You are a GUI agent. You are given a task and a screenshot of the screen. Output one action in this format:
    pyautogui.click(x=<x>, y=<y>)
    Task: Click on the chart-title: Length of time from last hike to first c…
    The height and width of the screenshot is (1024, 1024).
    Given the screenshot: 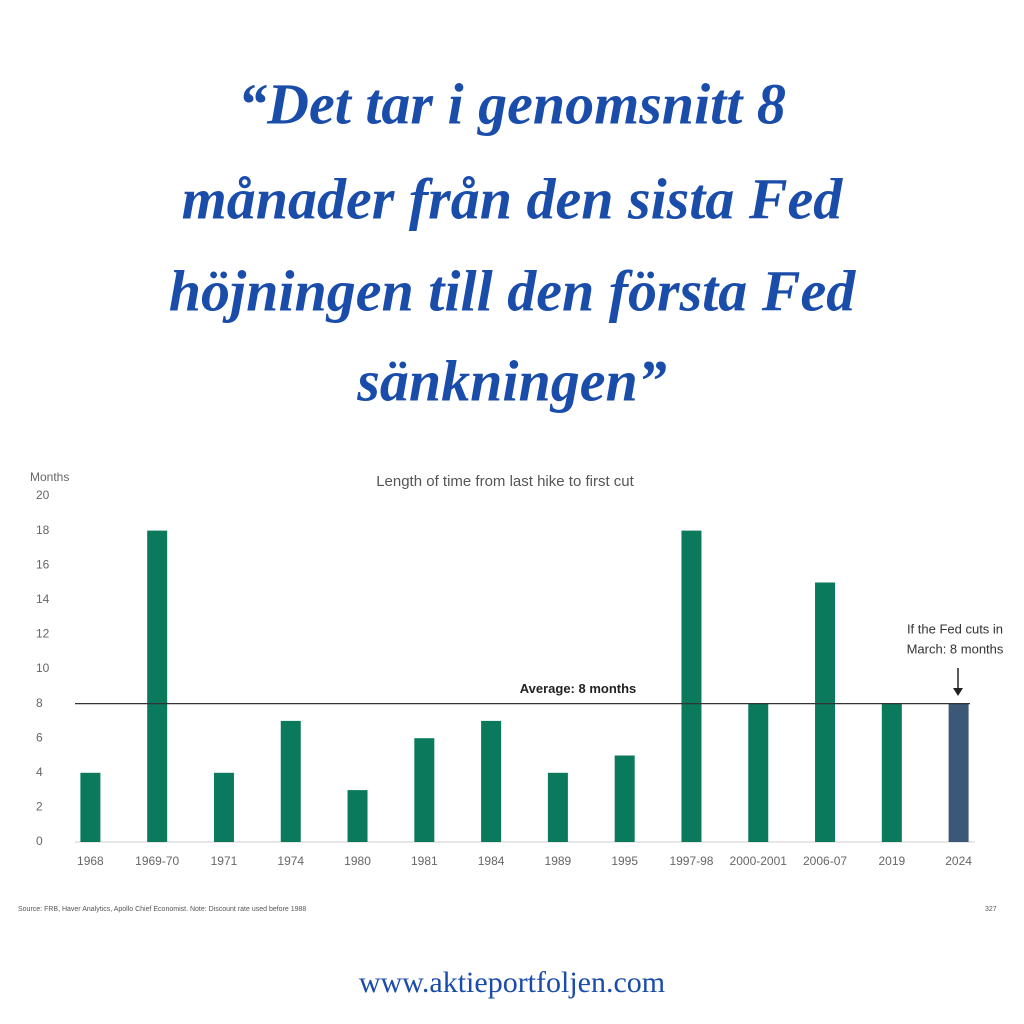 What is the action you would take?
    pyautogui.click(x=505, y=481)
    